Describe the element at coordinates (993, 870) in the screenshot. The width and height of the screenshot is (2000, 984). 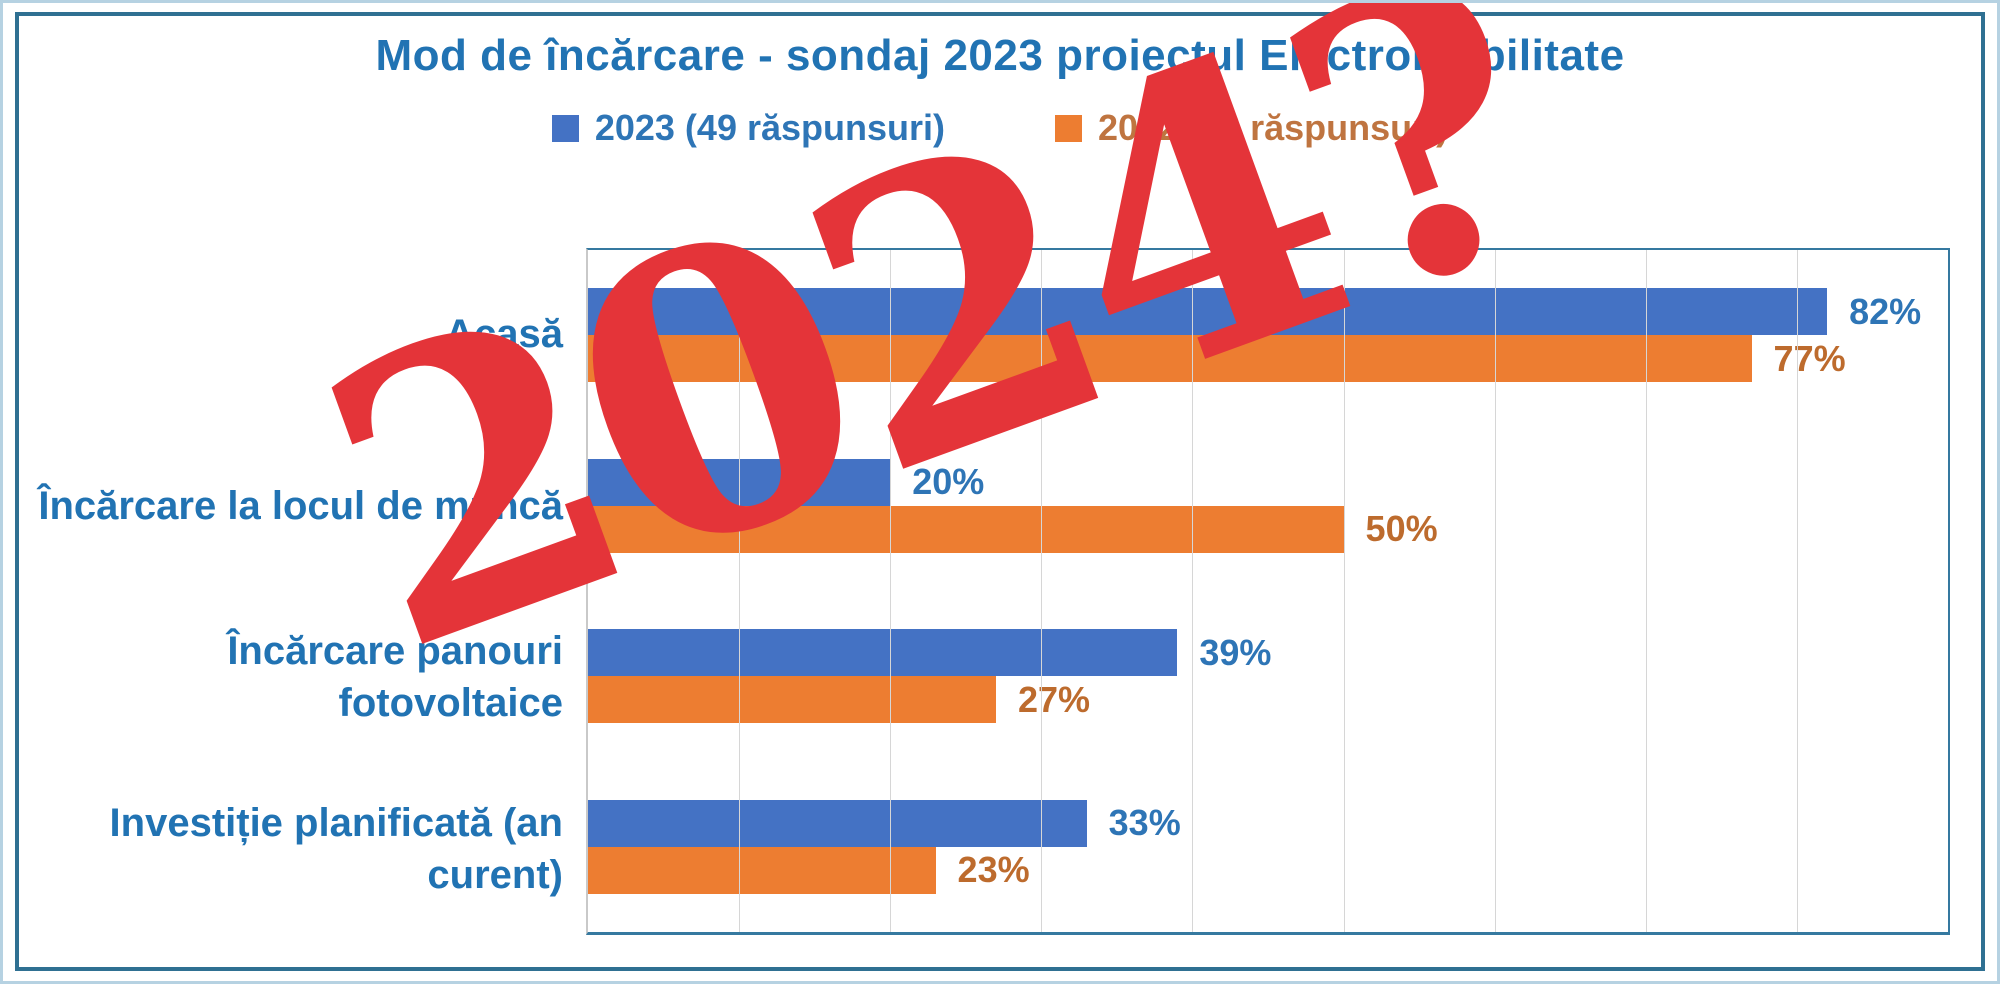
I see `data-label: 23%` at that location.